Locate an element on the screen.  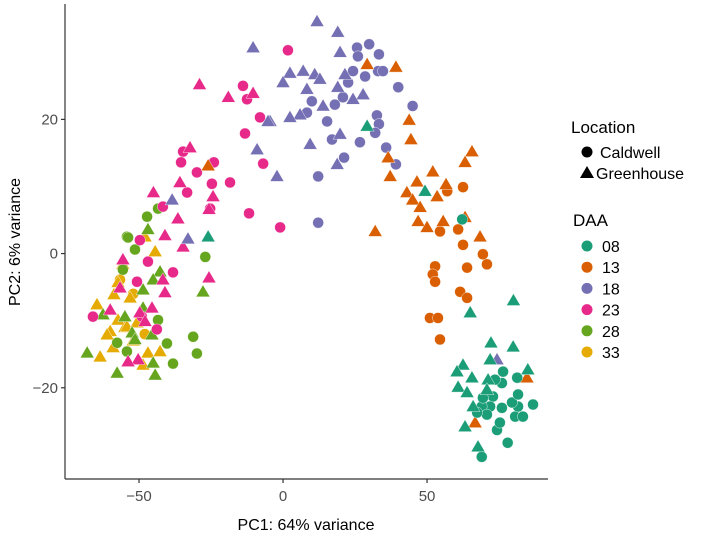
y-axis-title: PC2: 6% variance is located at coordinates (15, 242).